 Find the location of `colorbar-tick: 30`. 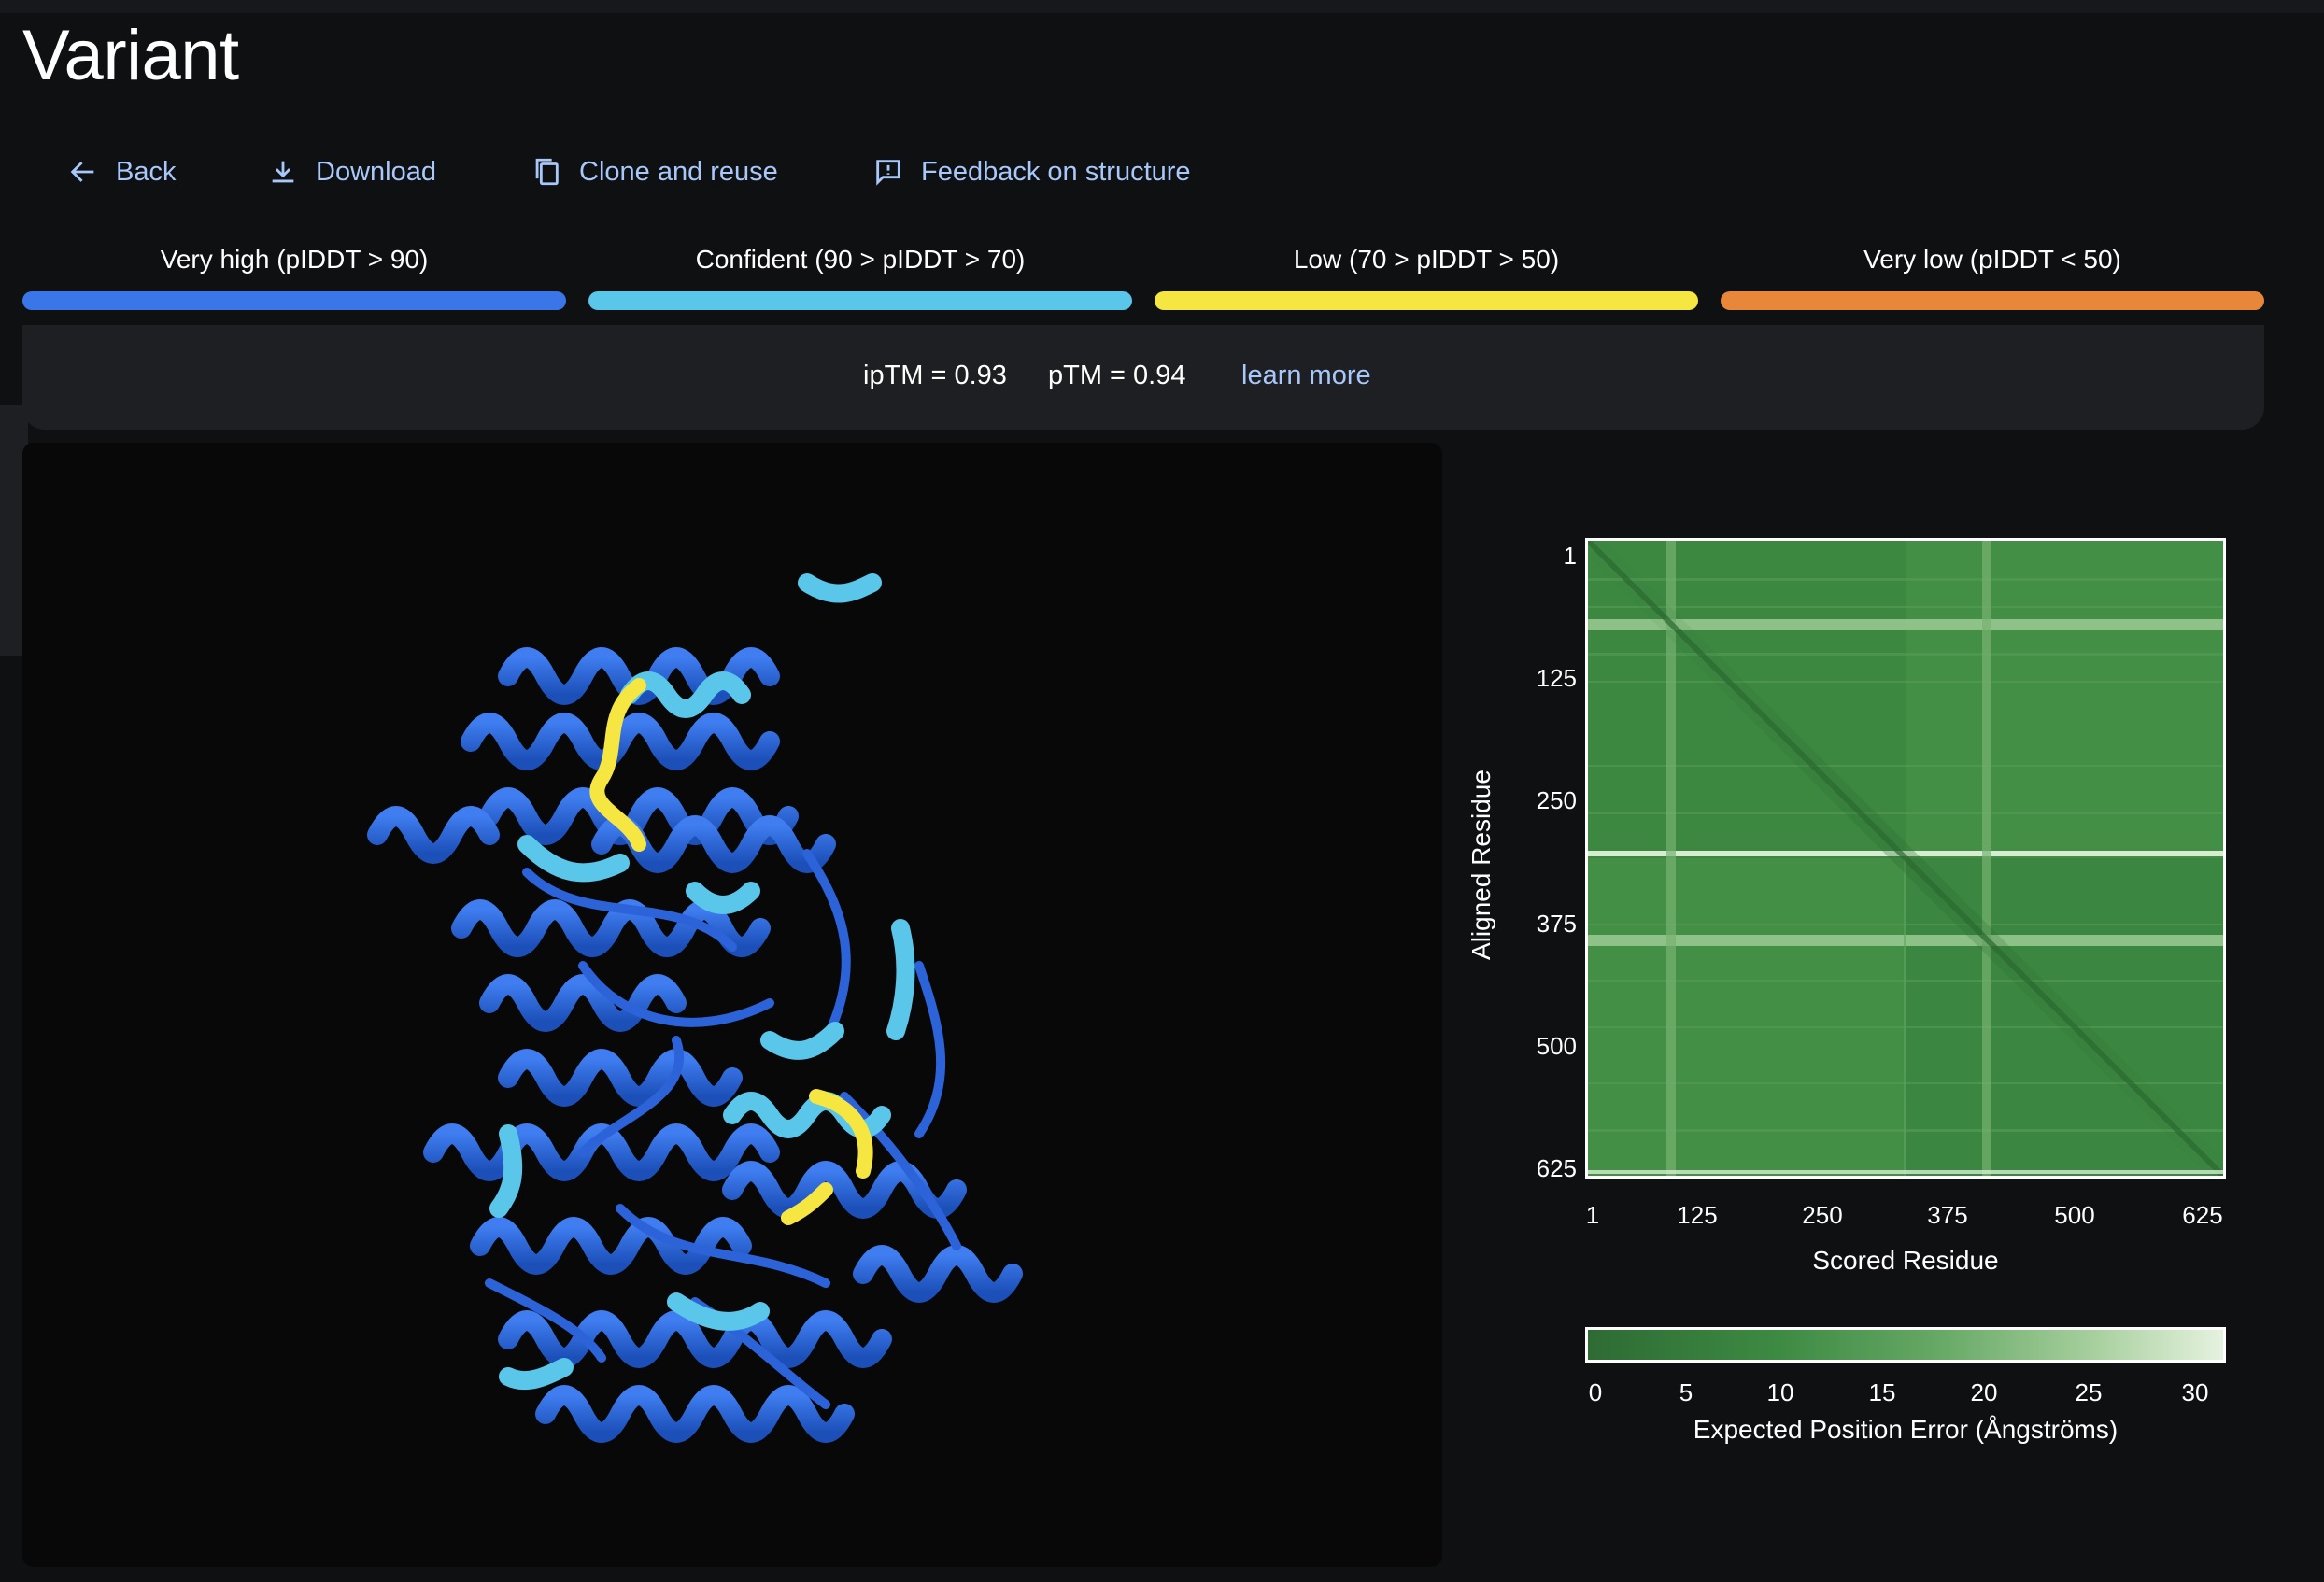

colorbar-tick: 30 is located at coordinates (2195, 1392).